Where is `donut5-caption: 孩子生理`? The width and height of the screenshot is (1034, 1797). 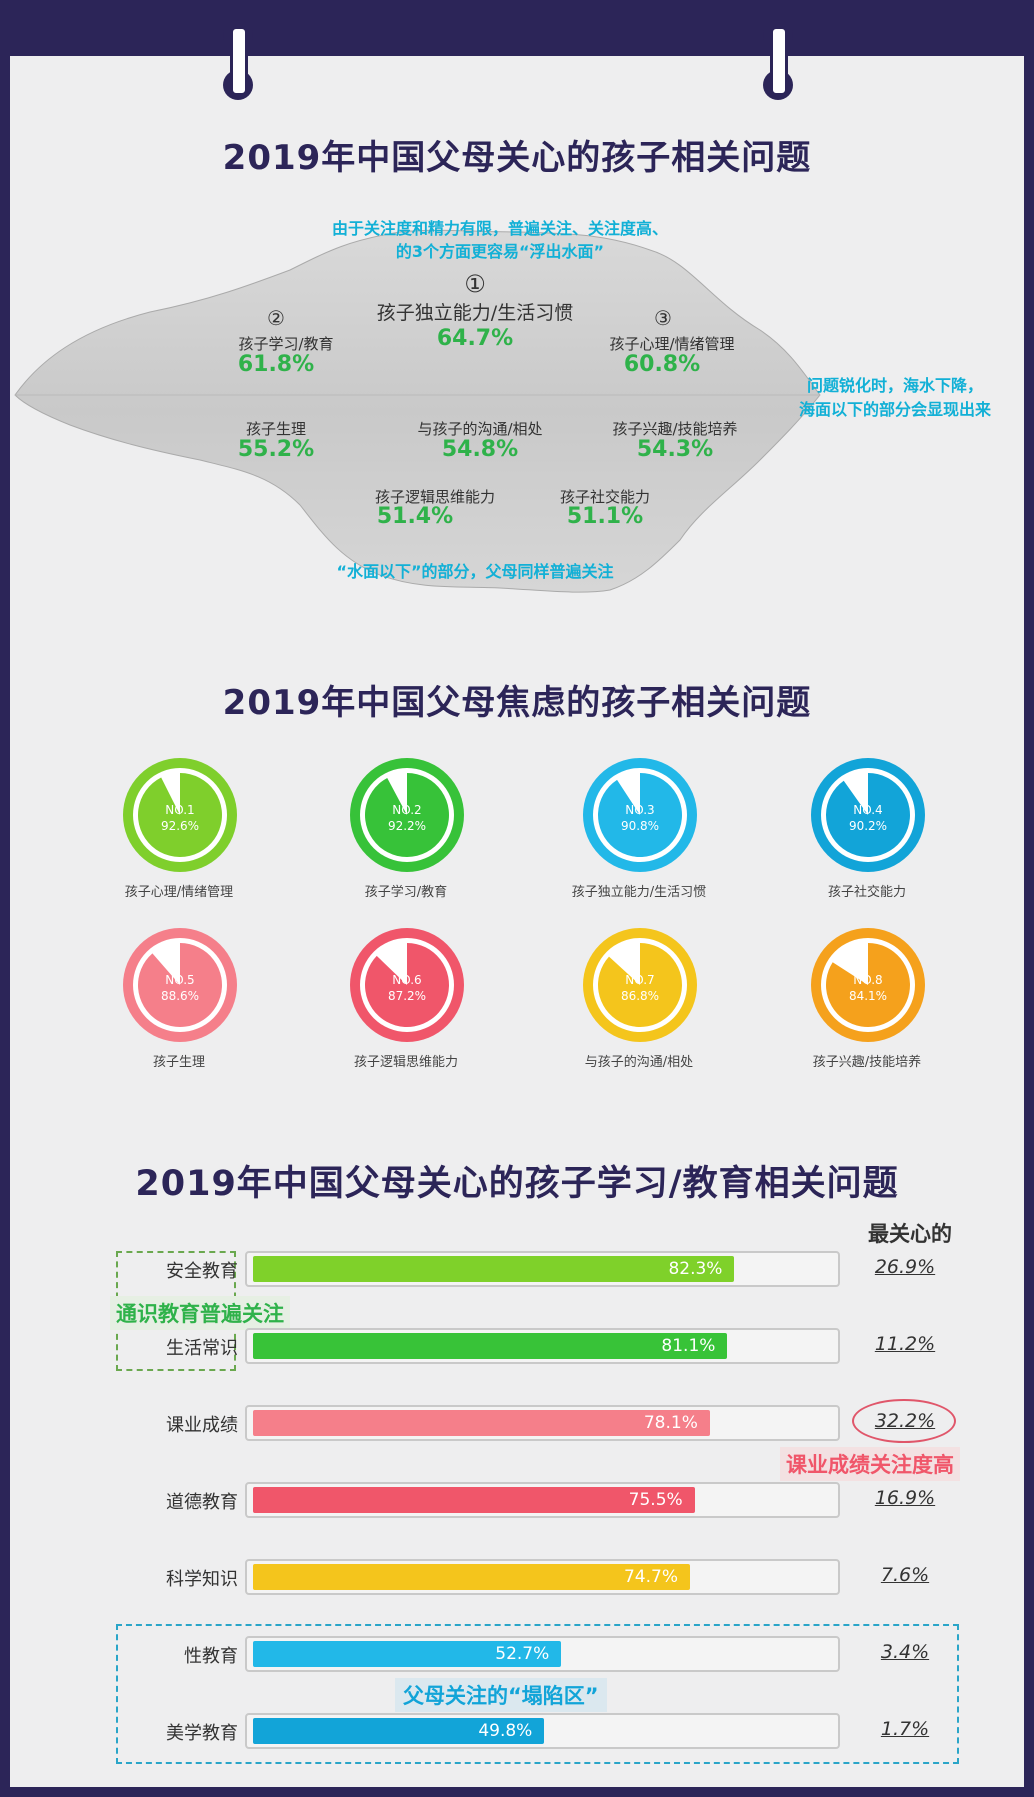
donut5-caption: 孩子生理 is located at coordinates (178, 1062).